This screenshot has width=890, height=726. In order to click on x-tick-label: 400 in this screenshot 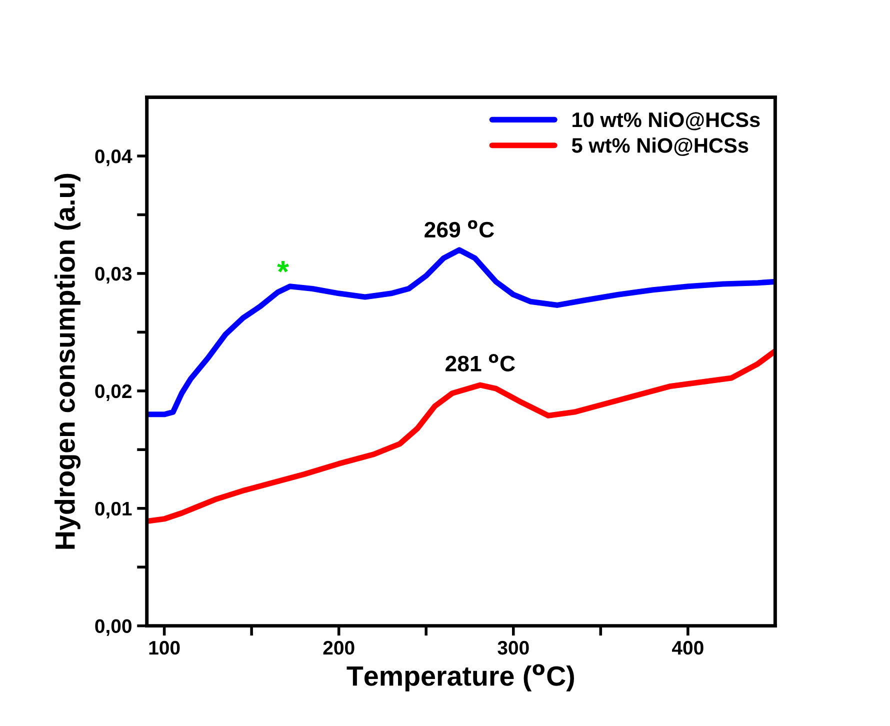, I will do `click(688, 647)`.